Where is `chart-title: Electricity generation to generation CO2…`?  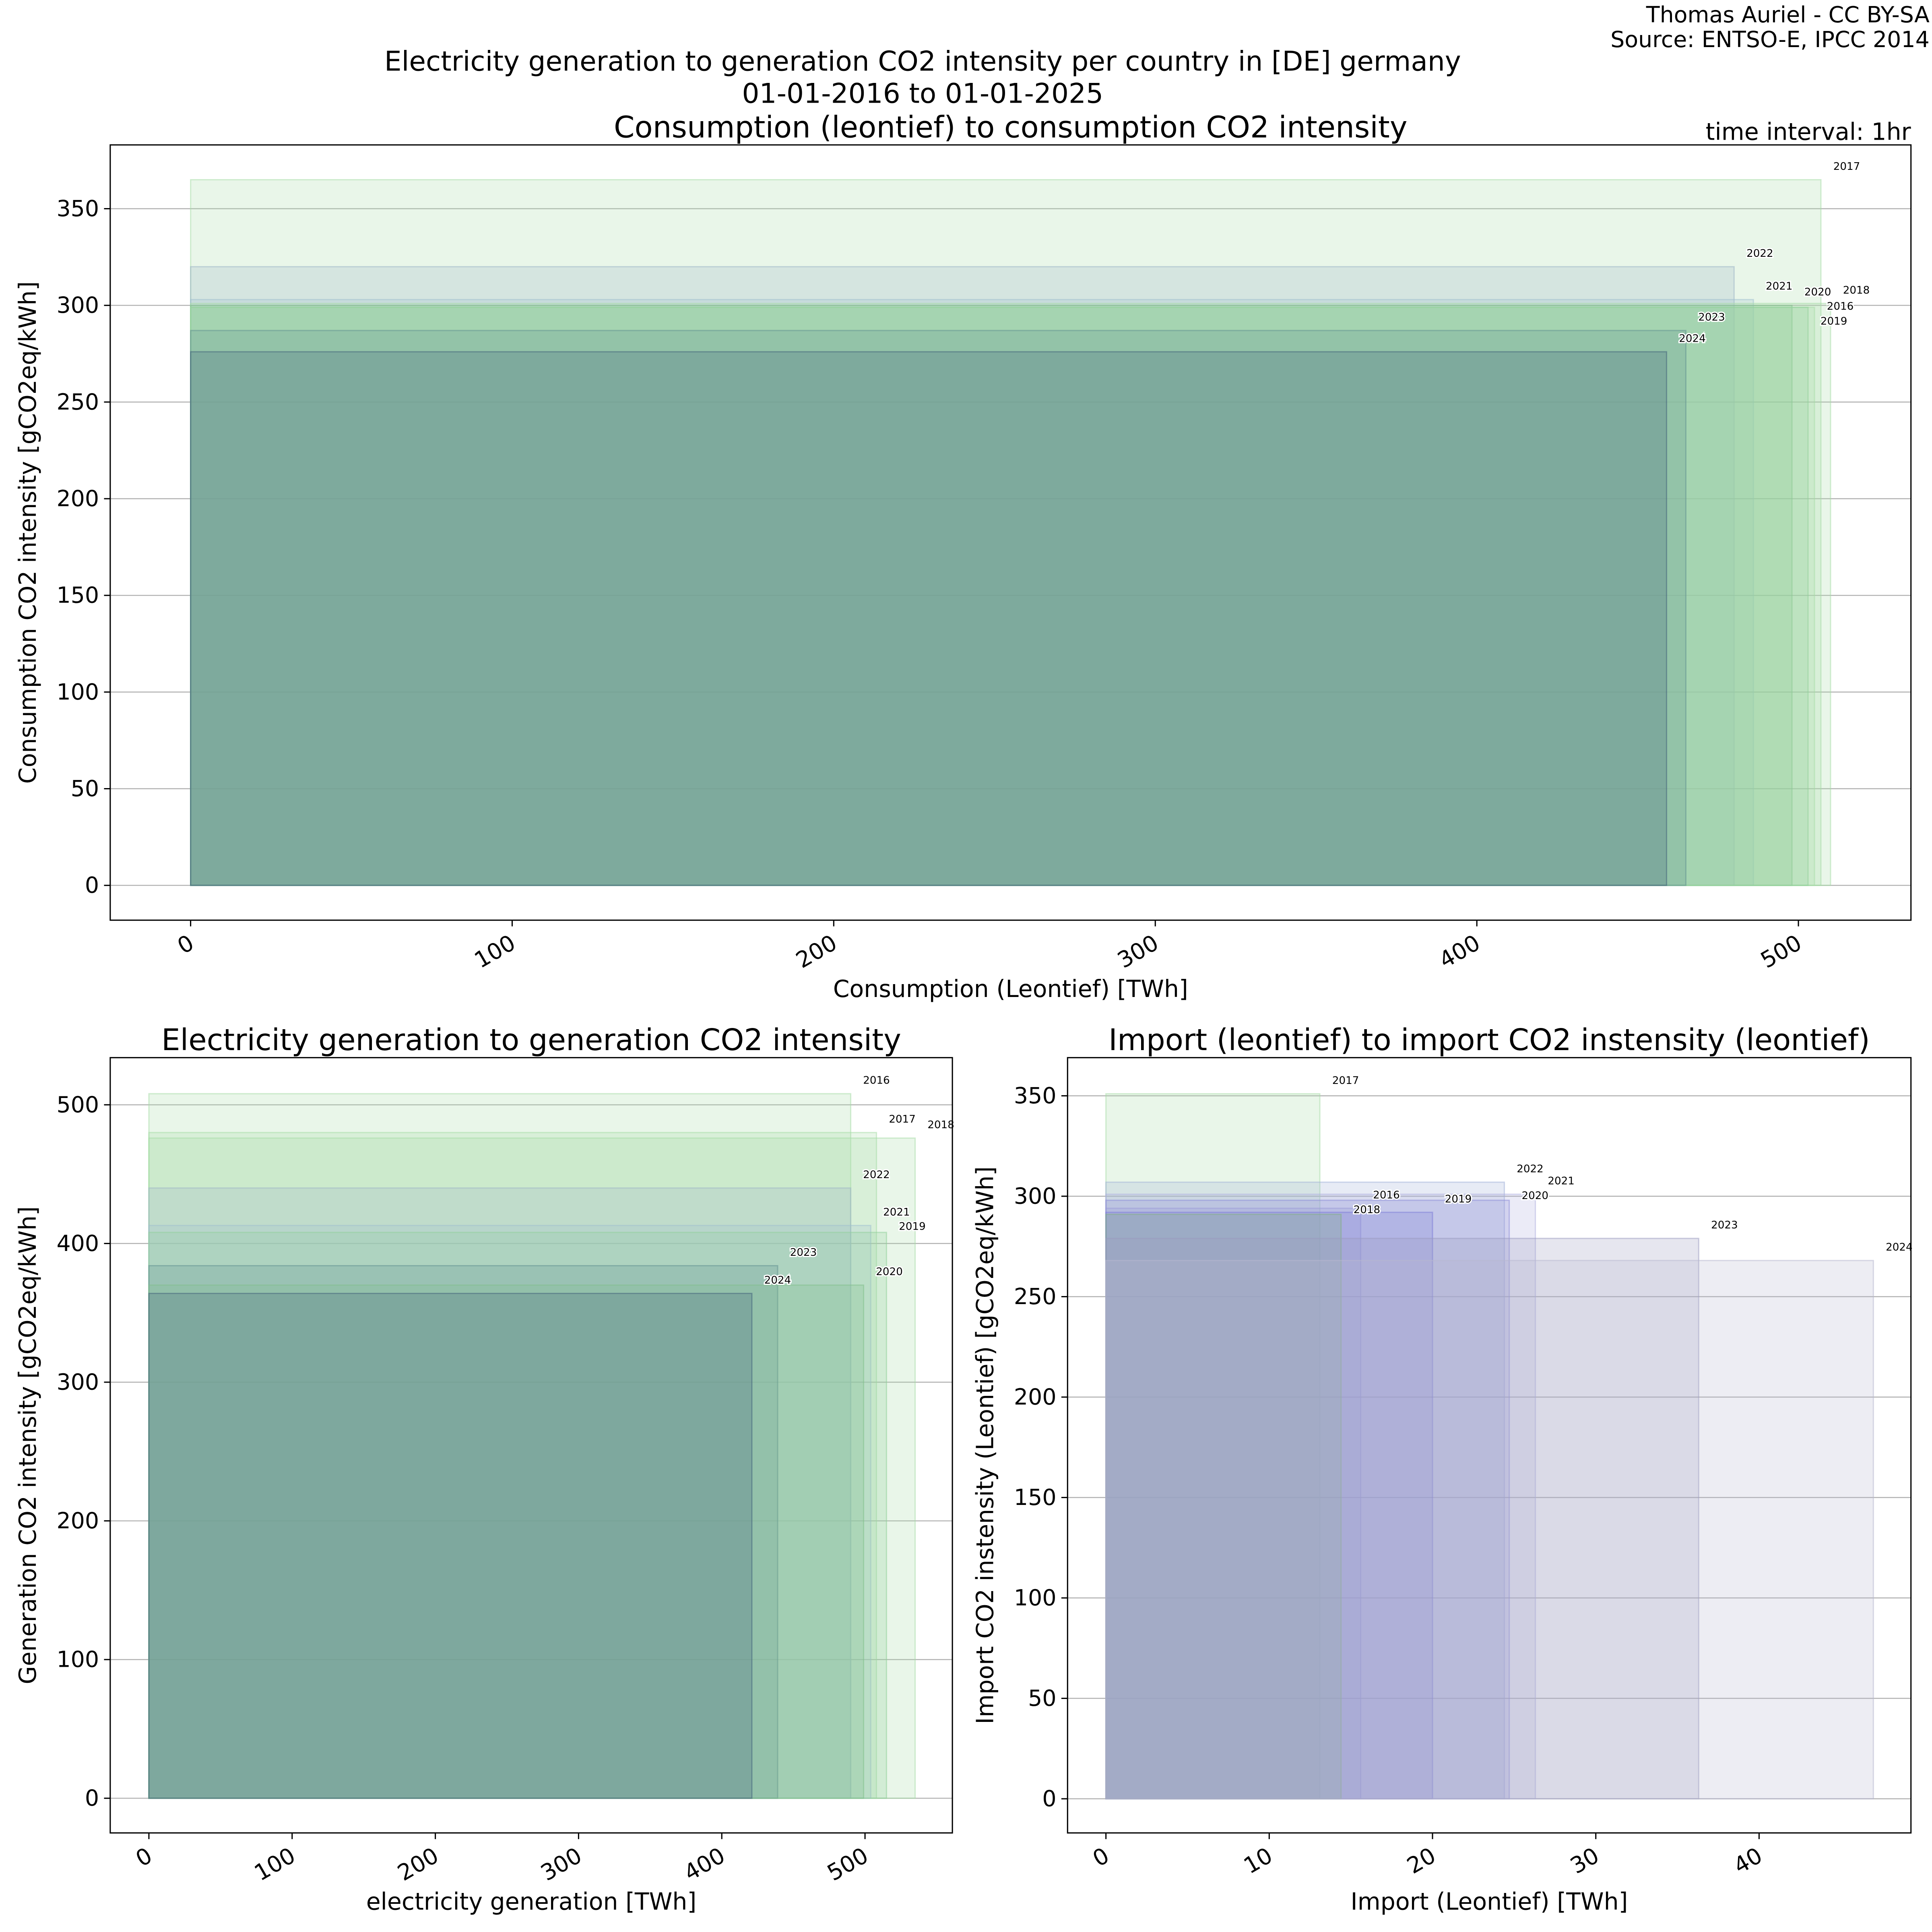 chart-title: Electricity generation to generation CO2… is located at coordinates (531, 1040).